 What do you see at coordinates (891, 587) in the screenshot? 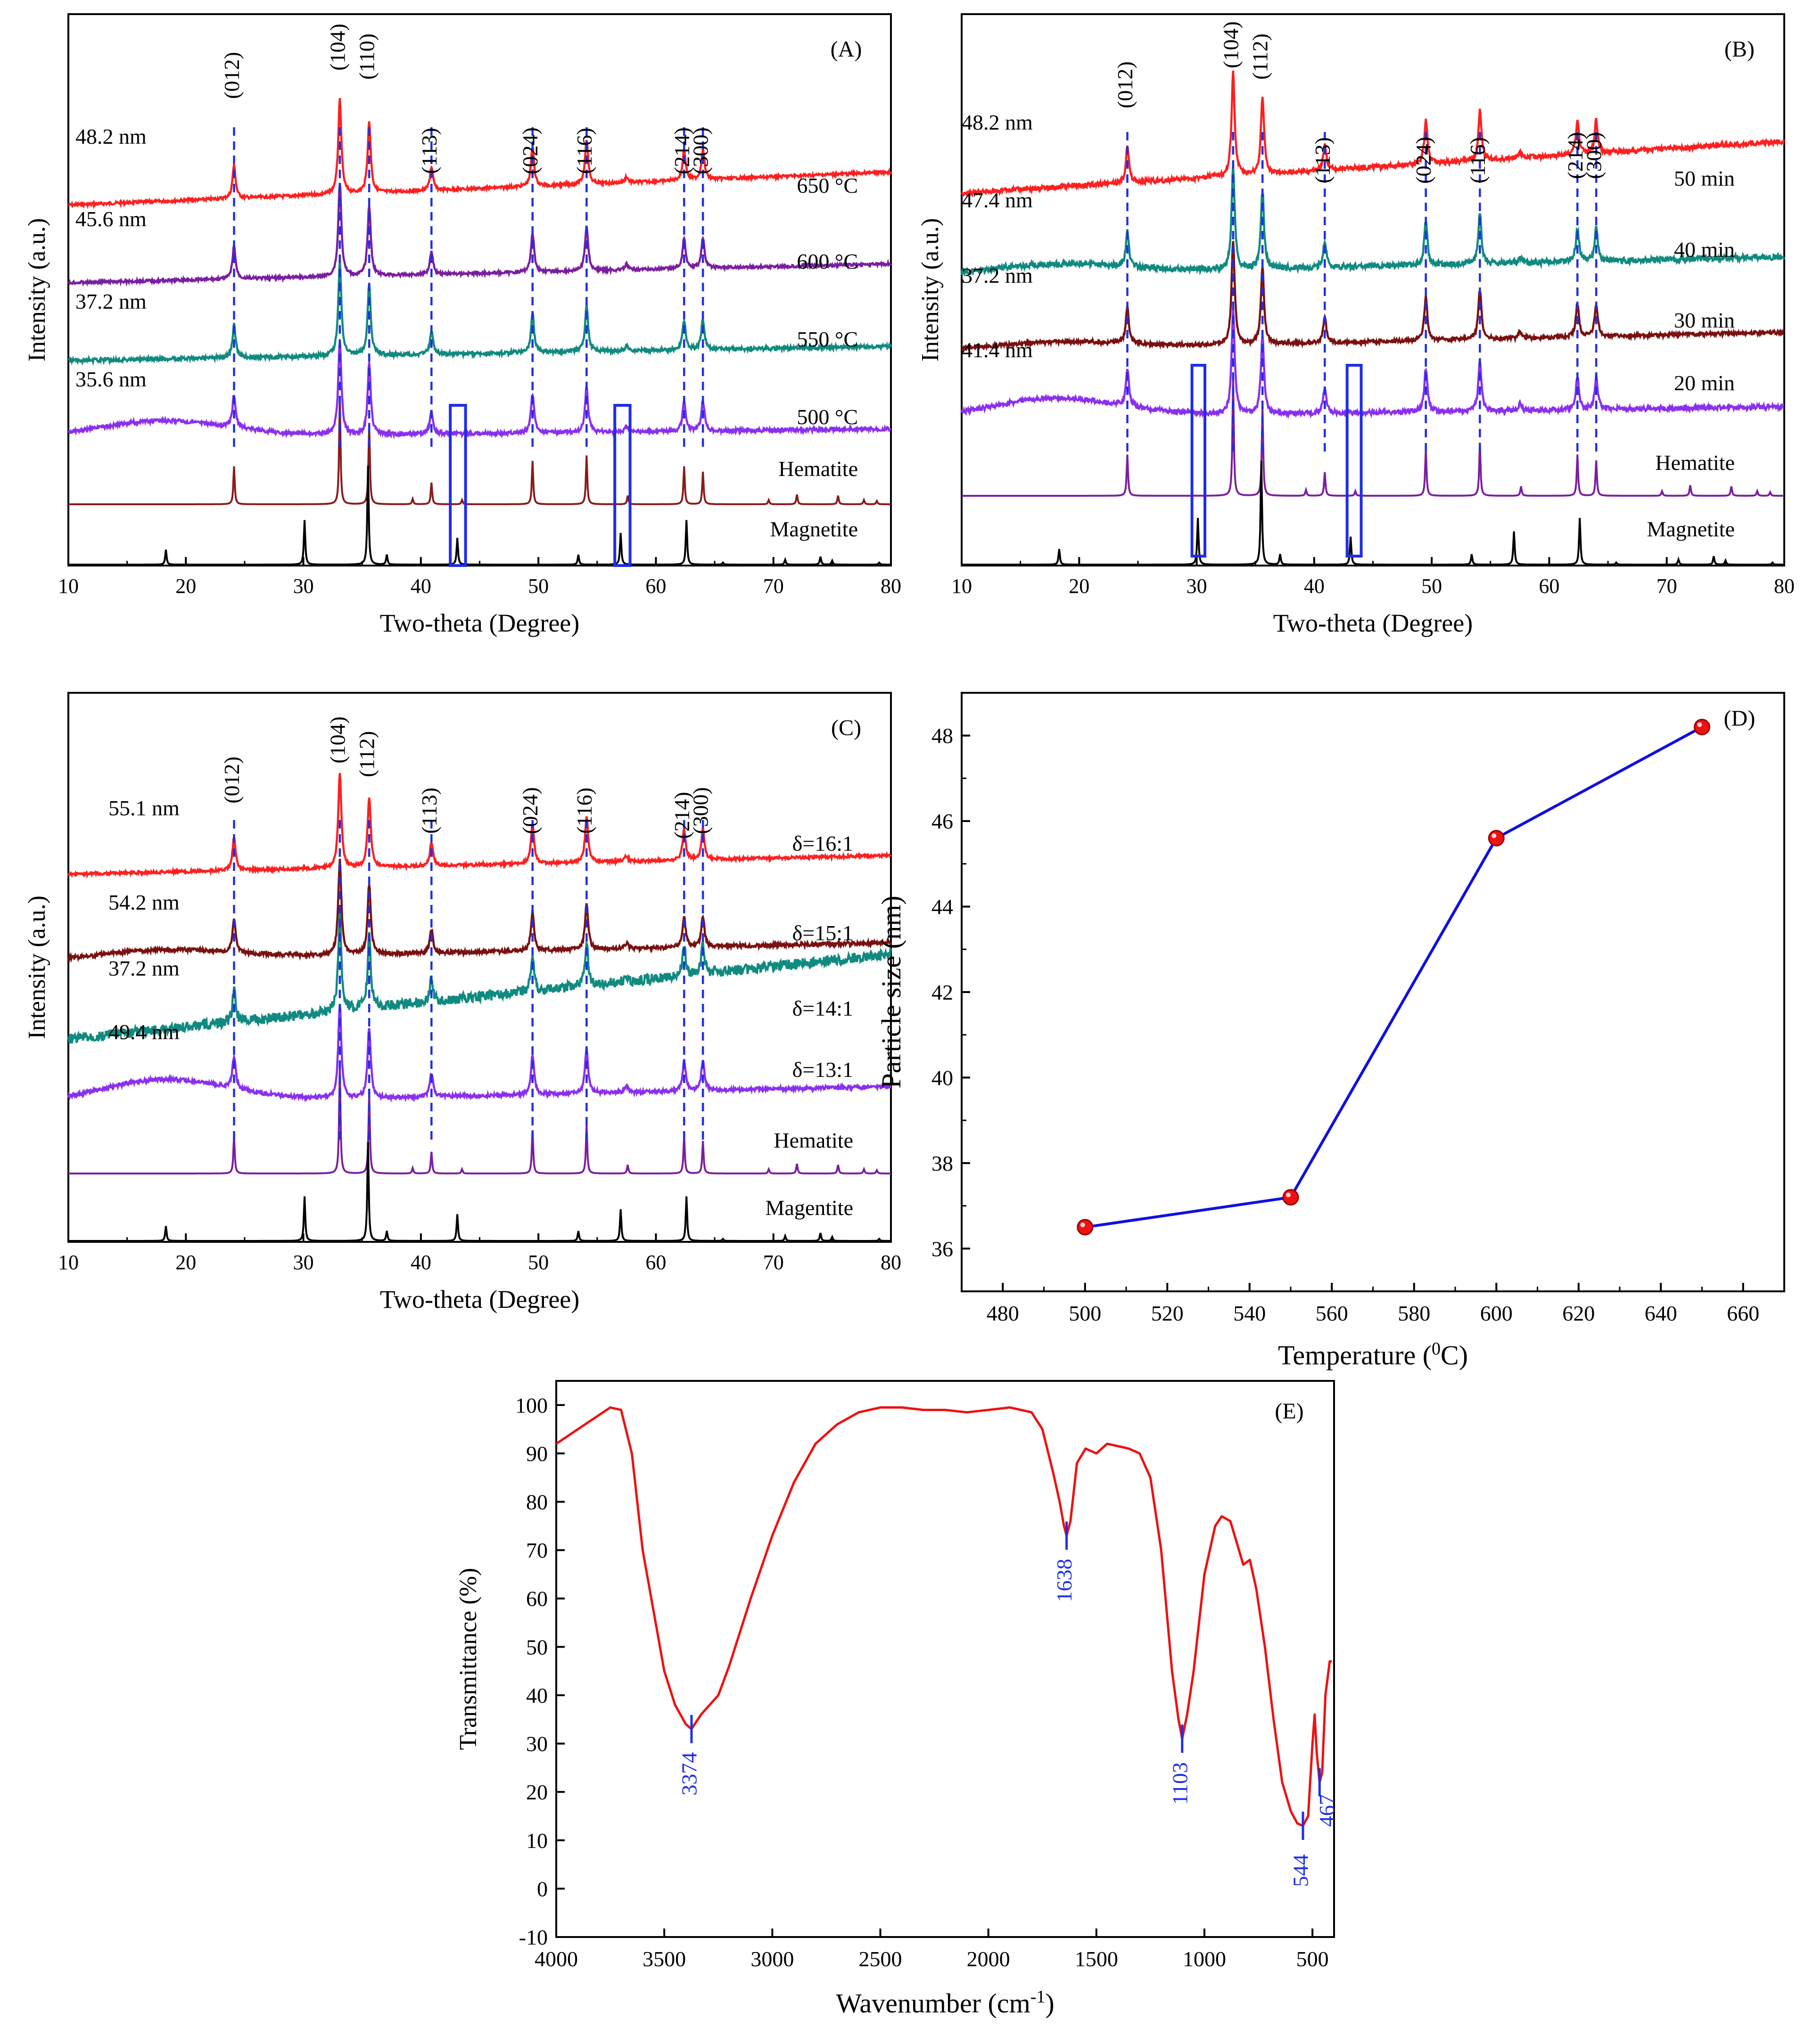
I see `x-tick-label: 80` at bounding box center [891, 587].